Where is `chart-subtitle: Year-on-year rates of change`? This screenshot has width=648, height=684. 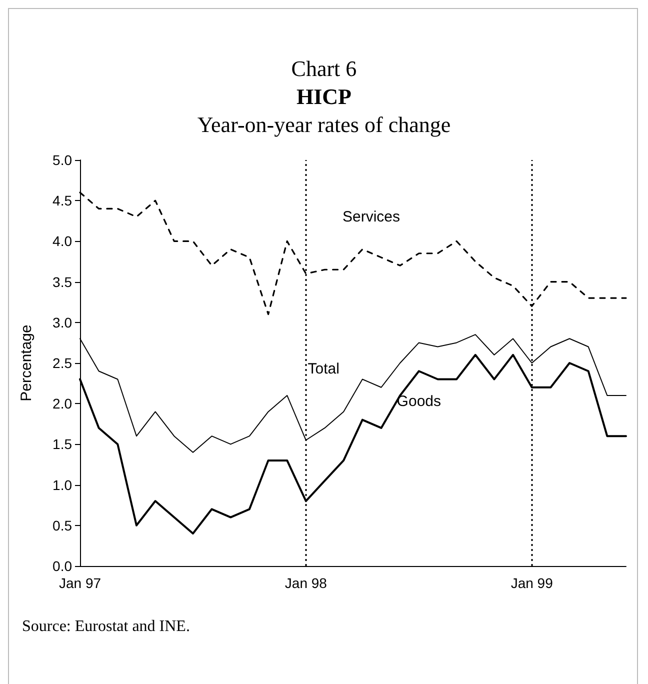 chart-subtitle: Year-on-year rates of change is located at coordinates (324, 125).